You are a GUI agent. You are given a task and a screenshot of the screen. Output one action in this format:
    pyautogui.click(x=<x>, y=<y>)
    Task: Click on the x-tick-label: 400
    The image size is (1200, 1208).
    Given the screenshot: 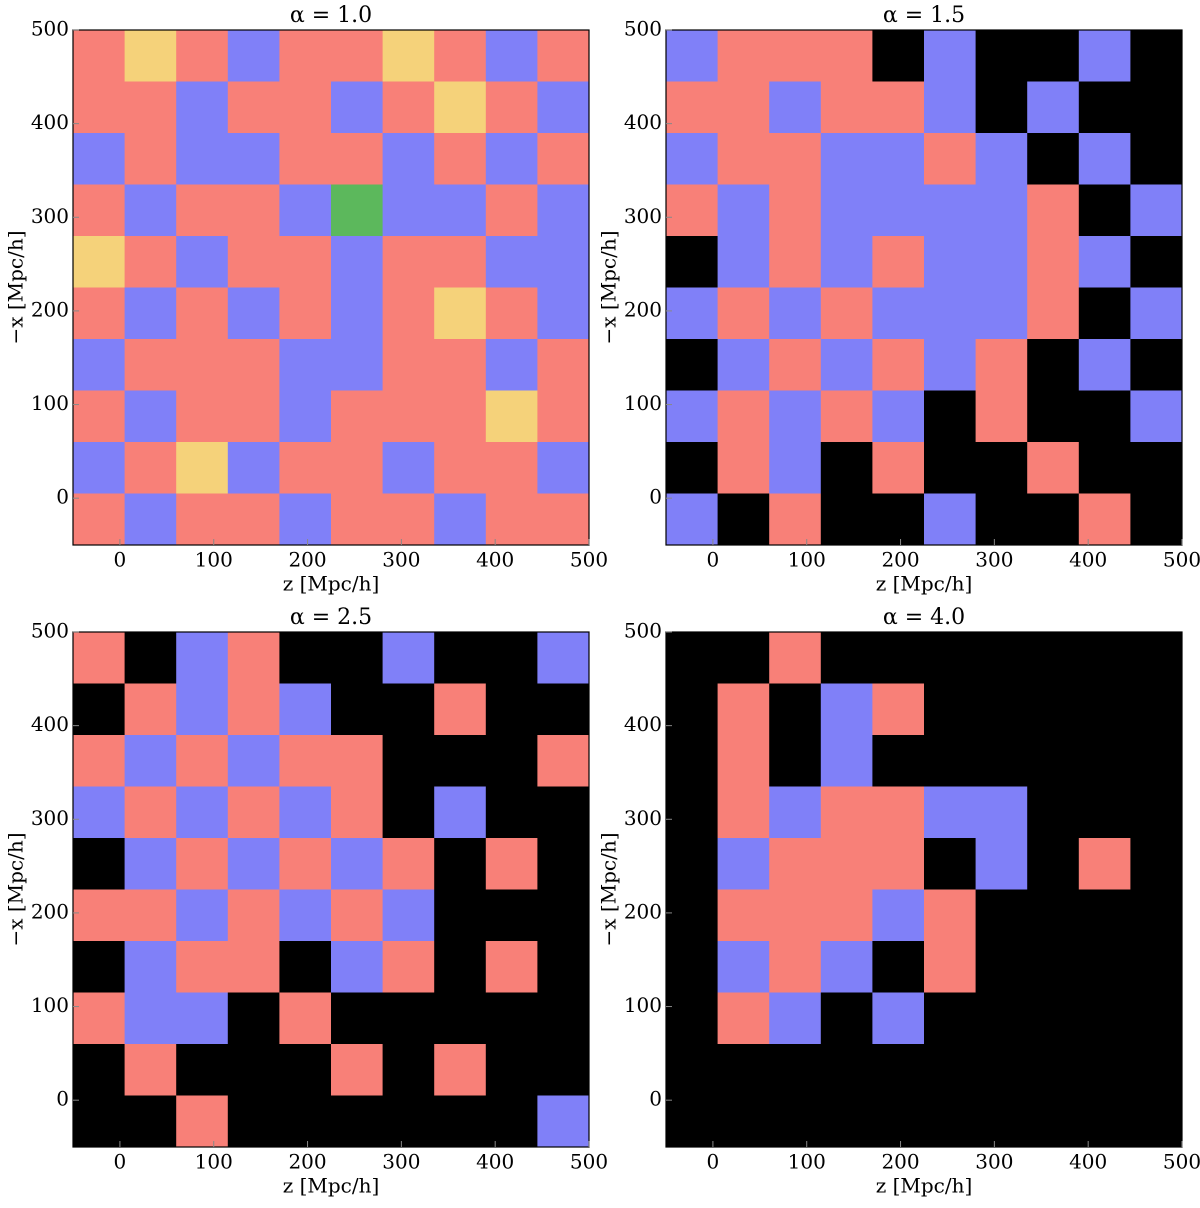 What is the action you would take?
    pyautogui.click(x=1088, y=1162)
    